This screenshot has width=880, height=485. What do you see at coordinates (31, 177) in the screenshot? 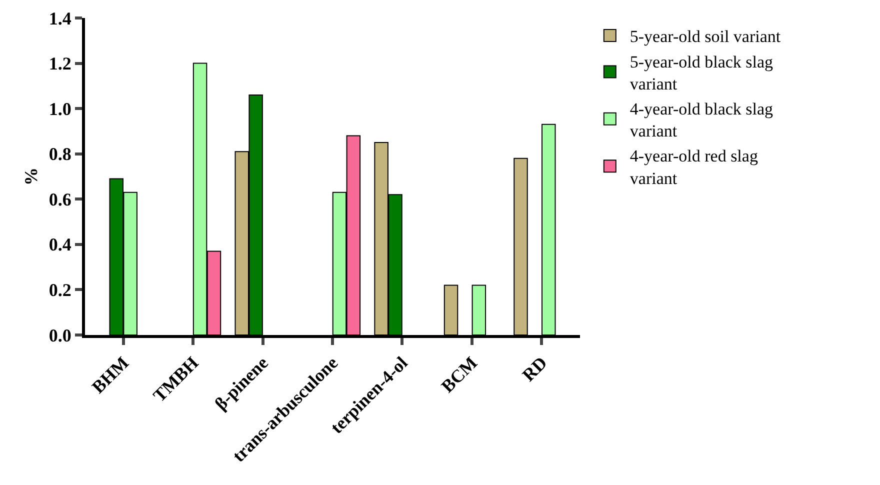
I see `y-axis-title: %` at bounding box center [31, 177].